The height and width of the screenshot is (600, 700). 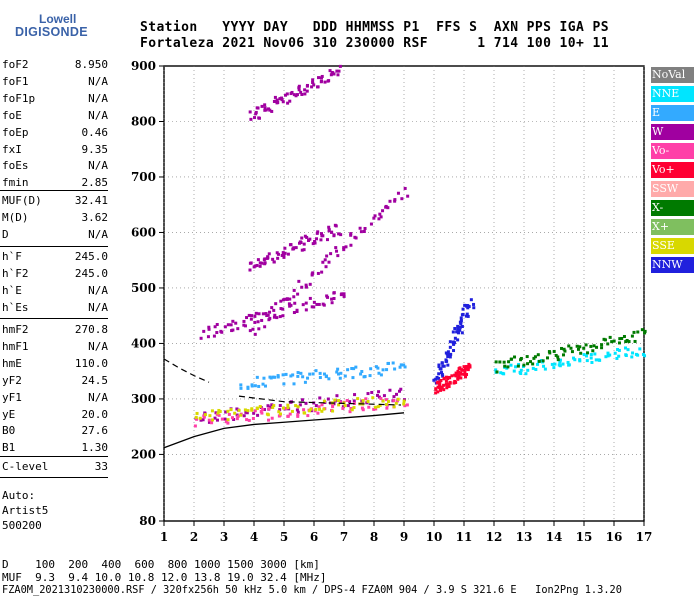 What do you see at coordinates (55, 83) in the screenshot?
I see `param-row-params_group1-1: foF1 N/A` at bounding box center [55, 83].